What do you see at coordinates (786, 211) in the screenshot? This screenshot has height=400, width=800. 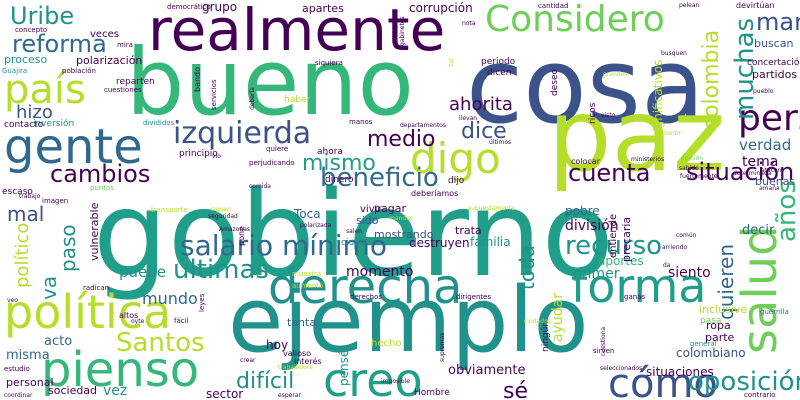 I see `word-toda: años` at bounding box center [786, 211].